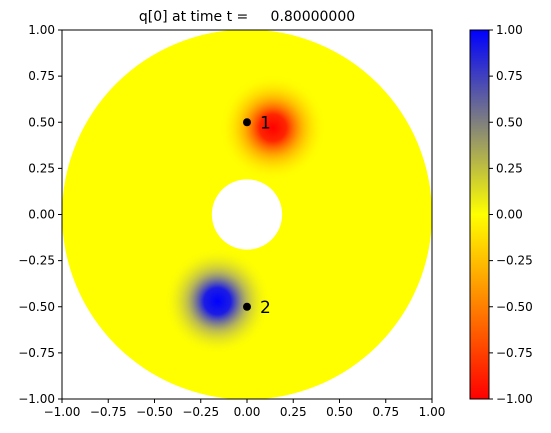  I want to click on x-axis: −1.00 −0.75 −0.50 −0.25 0.00 0.25 0.50 0.75 1.00, so click(245, 409).